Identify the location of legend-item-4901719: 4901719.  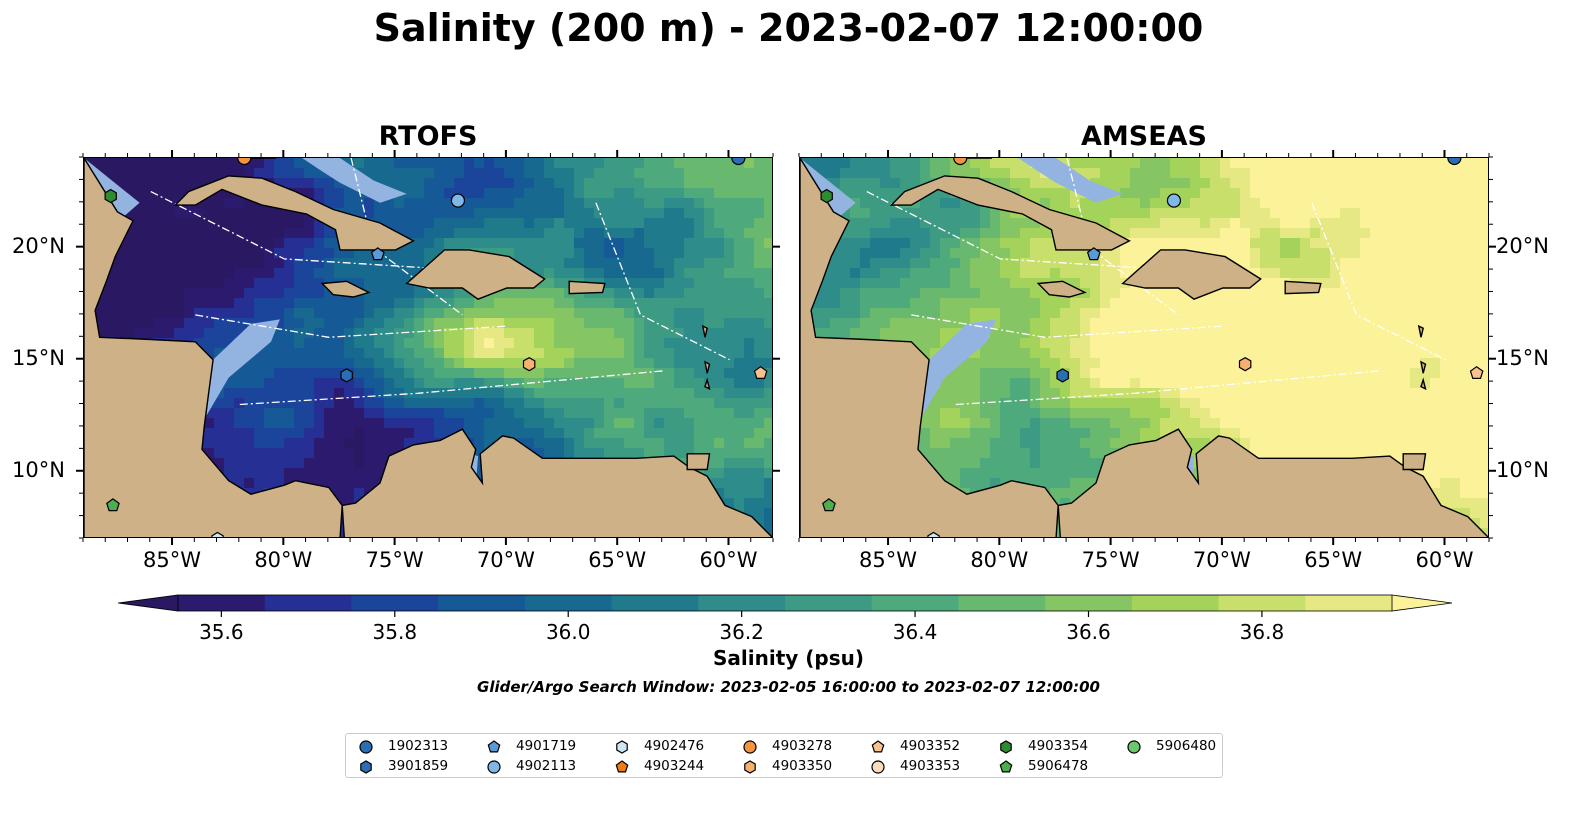
(546, 746).